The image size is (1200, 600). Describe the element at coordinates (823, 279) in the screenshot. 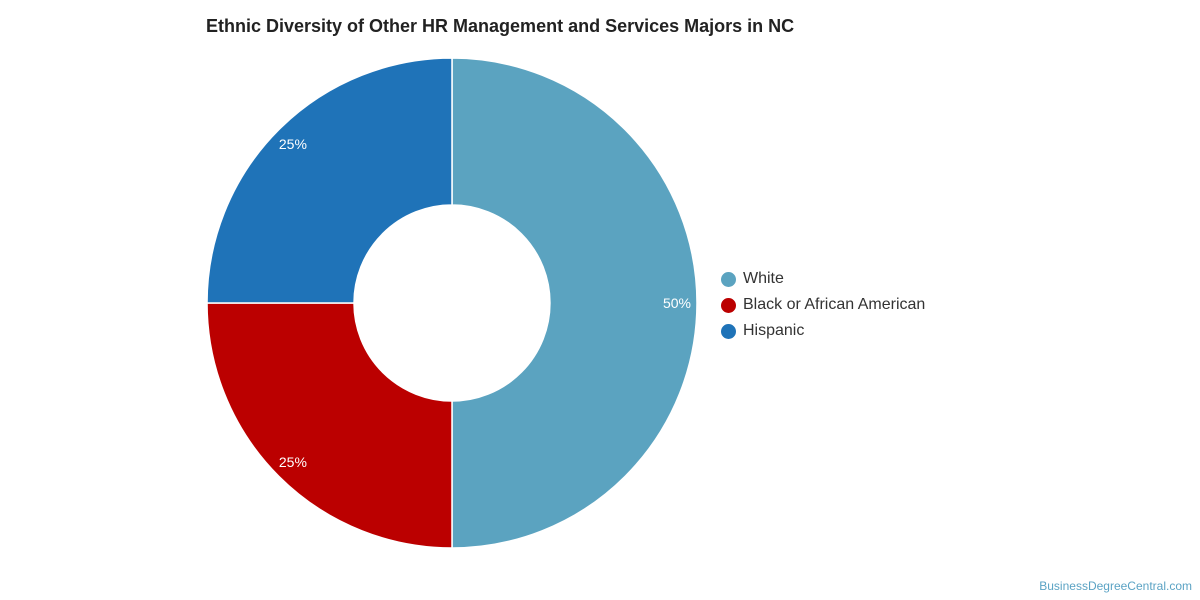

I see `legend-item-white: White` at that location.